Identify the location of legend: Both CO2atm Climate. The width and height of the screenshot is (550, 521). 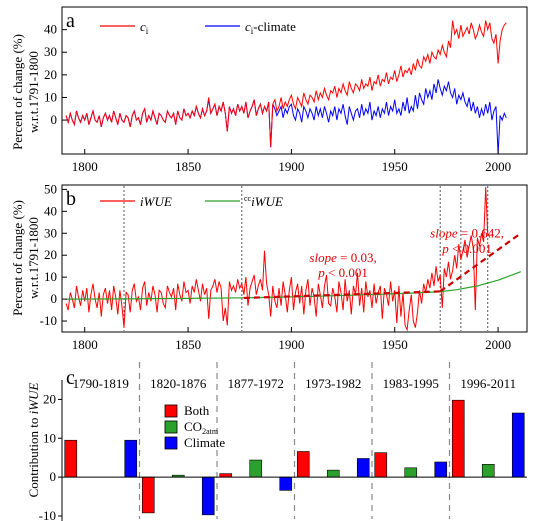
(194, 426).